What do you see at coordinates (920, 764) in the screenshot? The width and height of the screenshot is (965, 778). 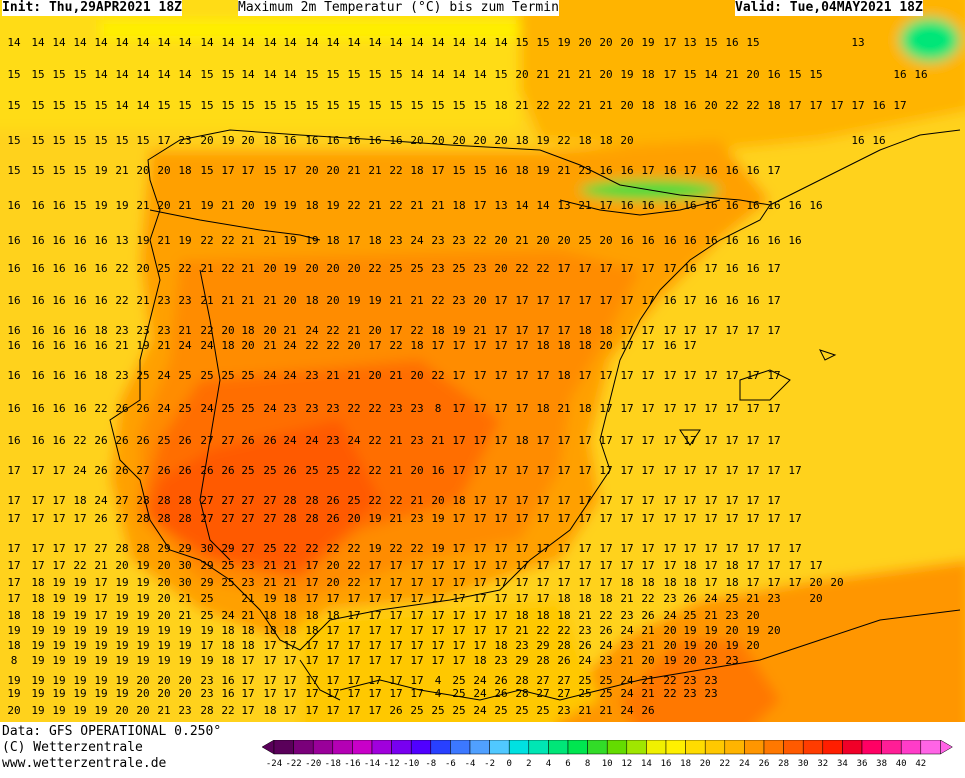 I see `legend-tick-label: 42` at bounding box center [920, 764].